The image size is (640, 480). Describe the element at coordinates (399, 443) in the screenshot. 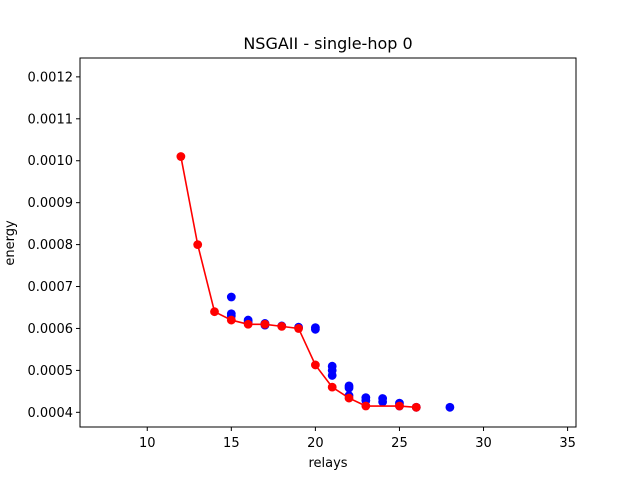

I see `x-tick-label: 25` at that location.